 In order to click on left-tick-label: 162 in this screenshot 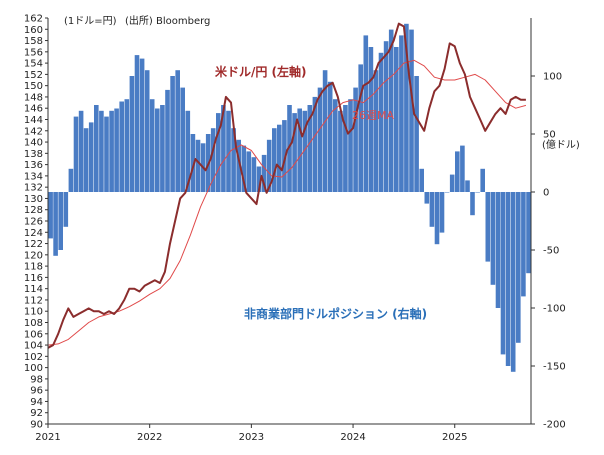, I will do `click(33, 19)`.